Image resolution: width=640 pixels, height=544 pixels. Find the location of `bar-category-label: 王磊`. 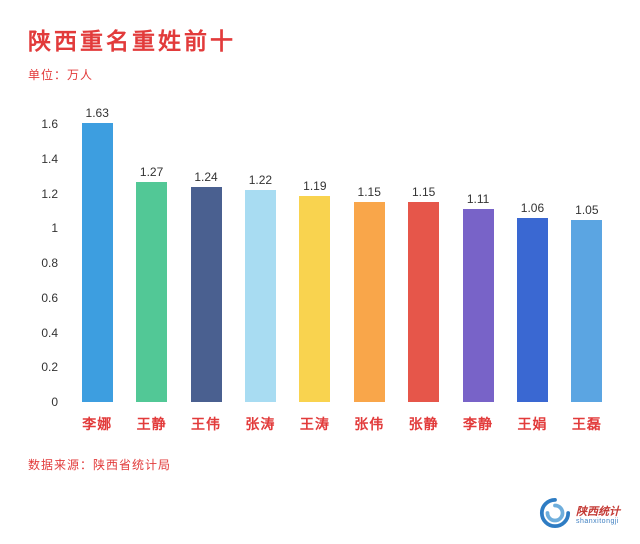

bar-category-label: 王磊 is located at coordinates (586, 424).